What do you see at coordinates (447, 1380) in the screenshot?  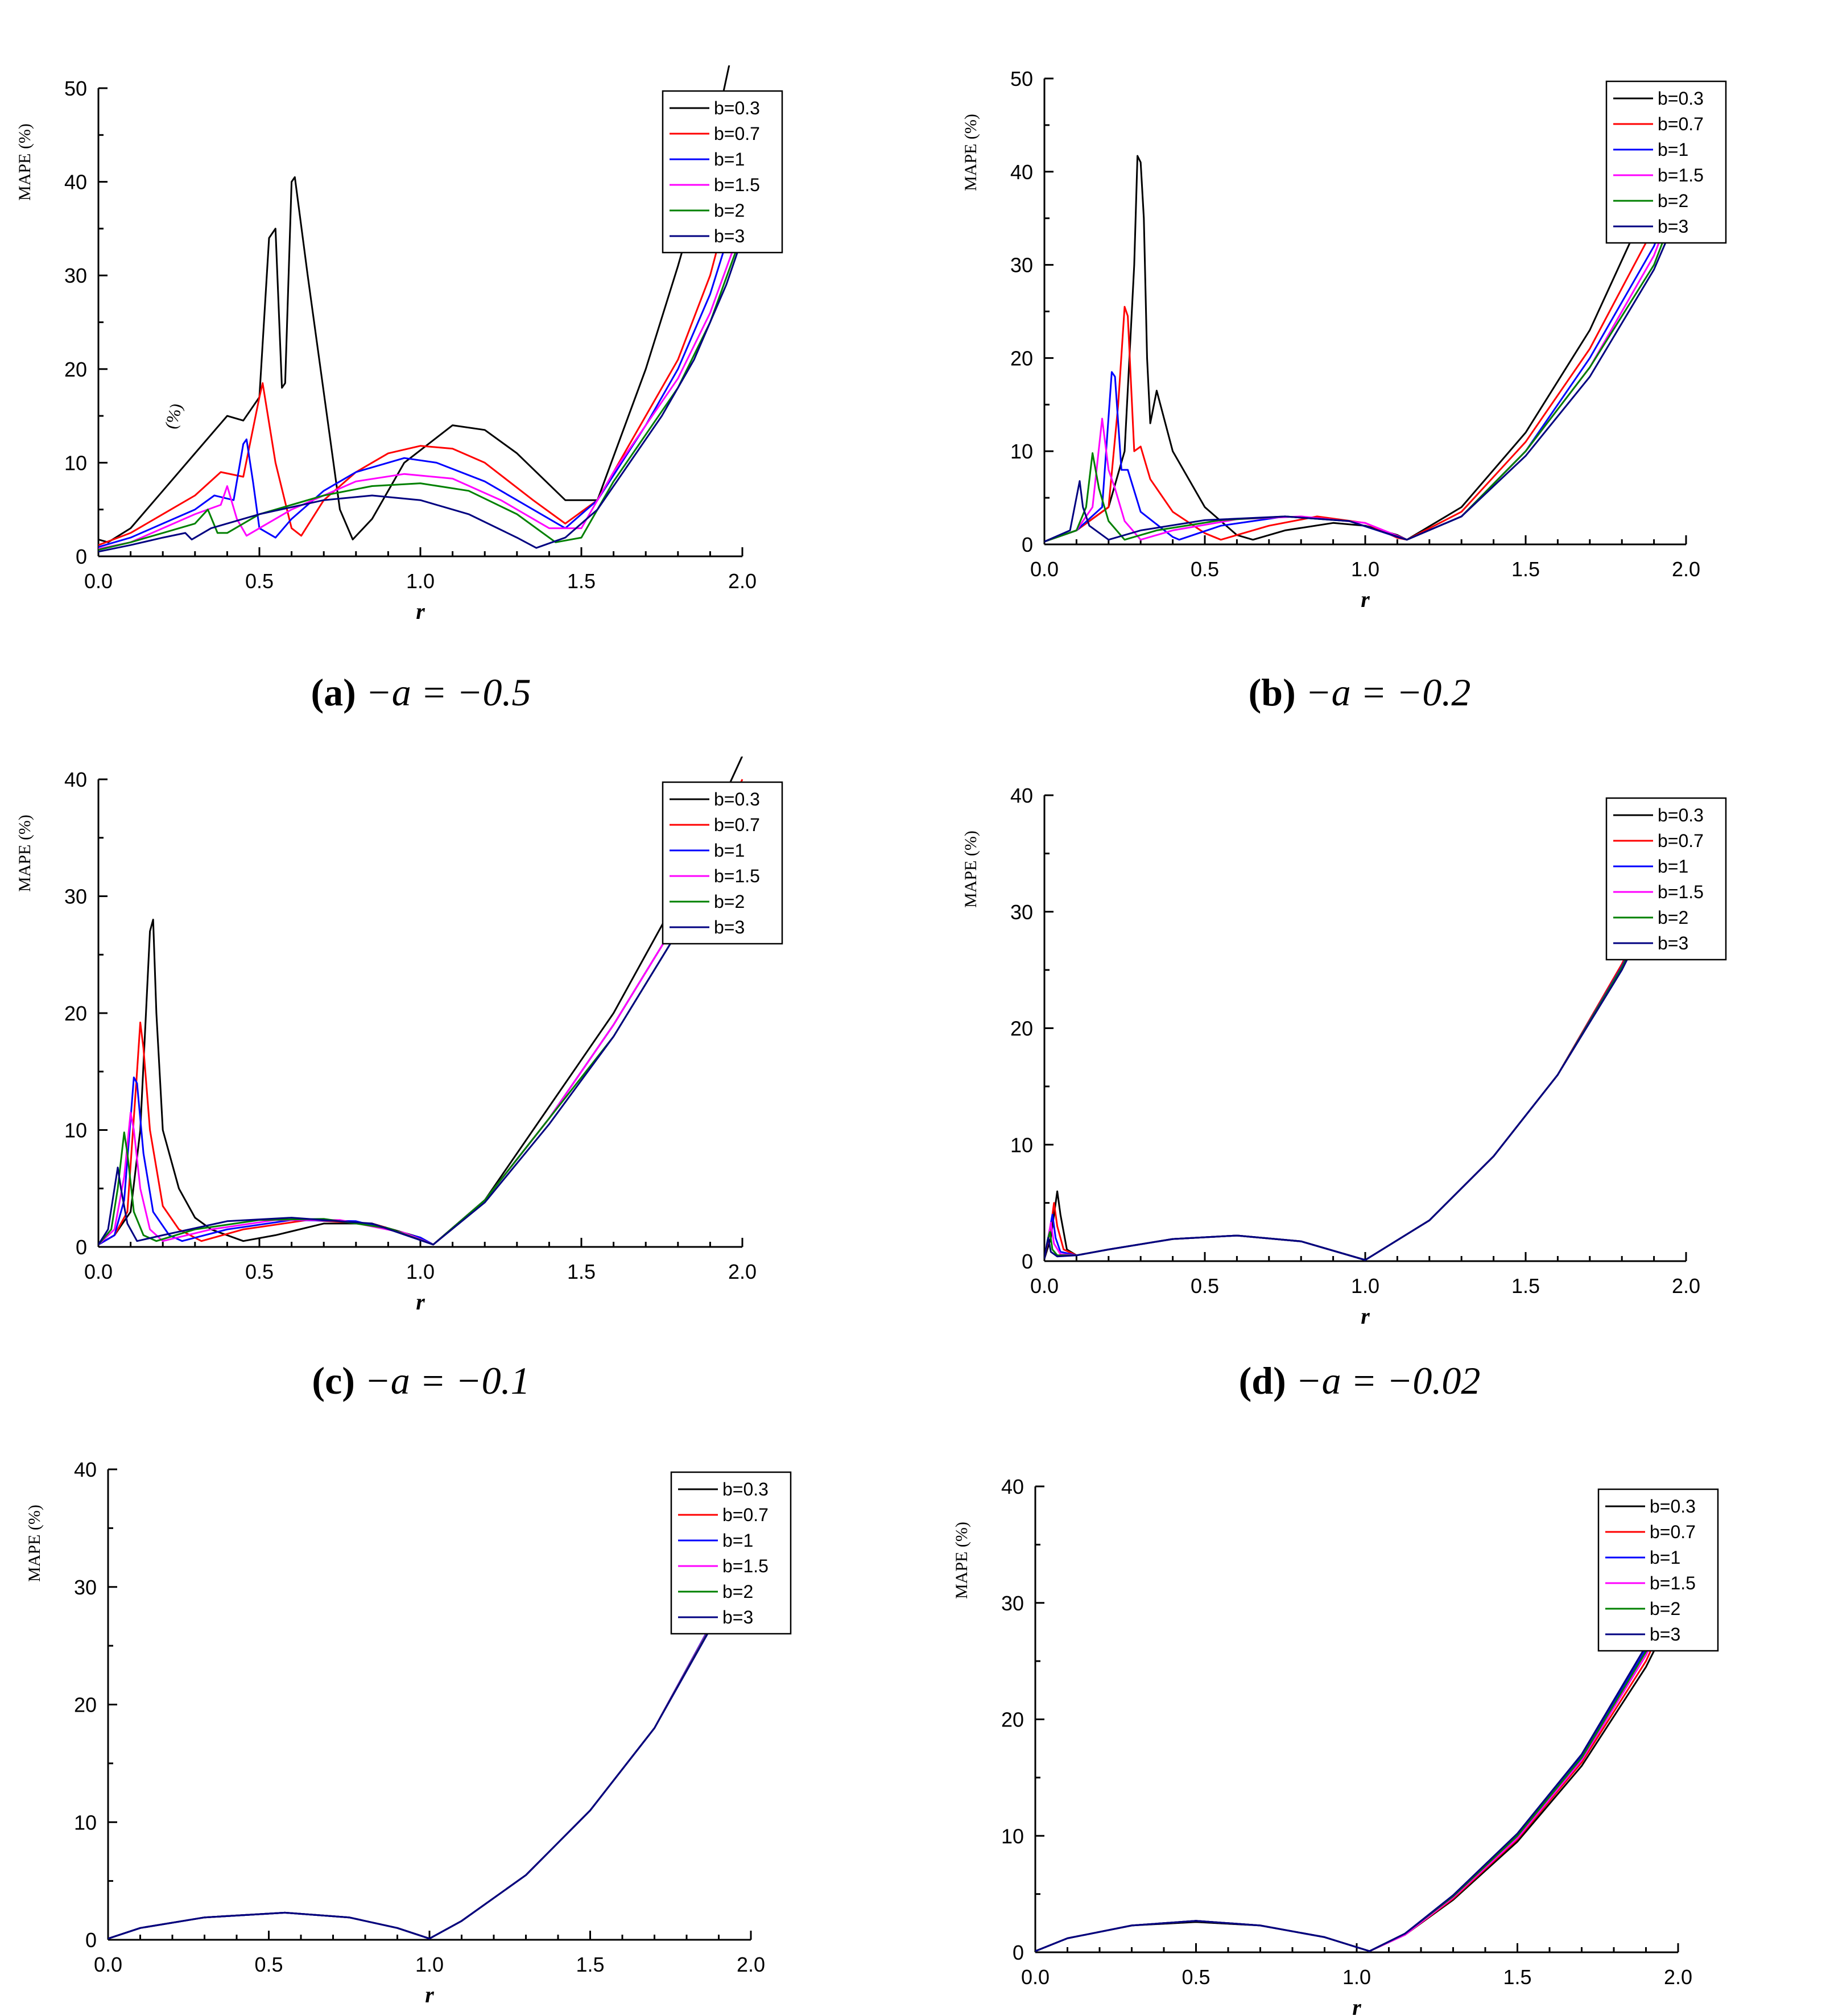 I see `panel-caption-text: −a = −0.1` at bounding box center [447, 1380].